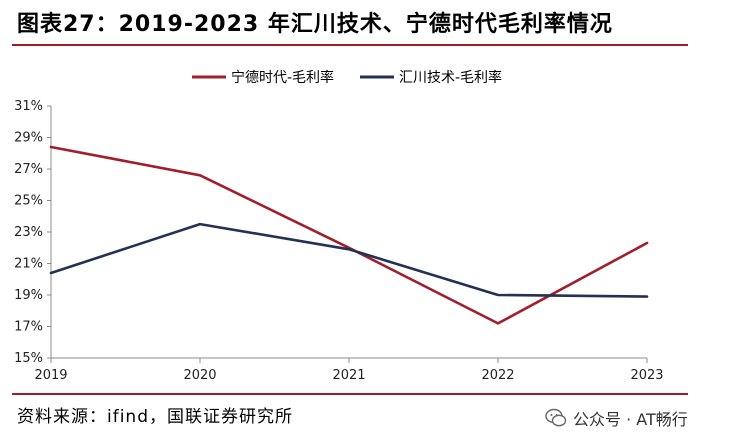 The height and width of the screenshot is (446, 750). What do you see at coordinates (347, 77) in the screenshot?
I see `legend: 宁德时代-毛利率 汇川技术-毛利率` at bounding box center [347, 77].